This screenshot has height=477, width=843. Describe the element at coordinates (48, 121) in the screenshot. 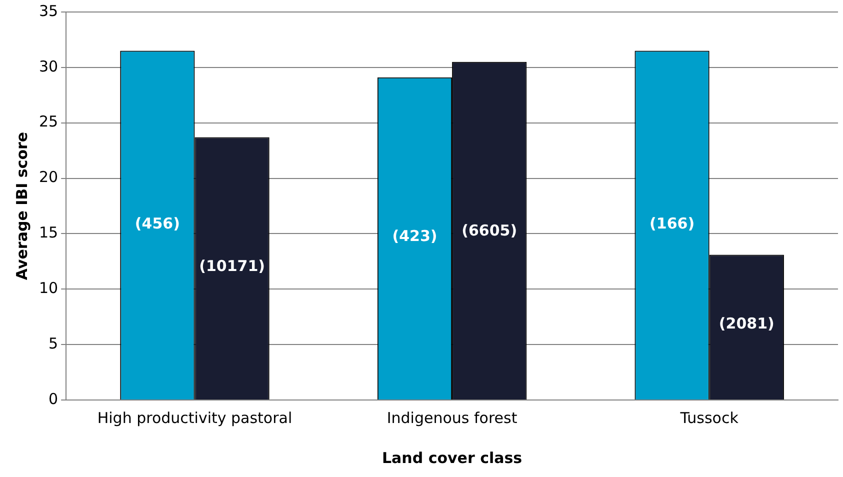

I see `y-tick-label: 25` at that location.